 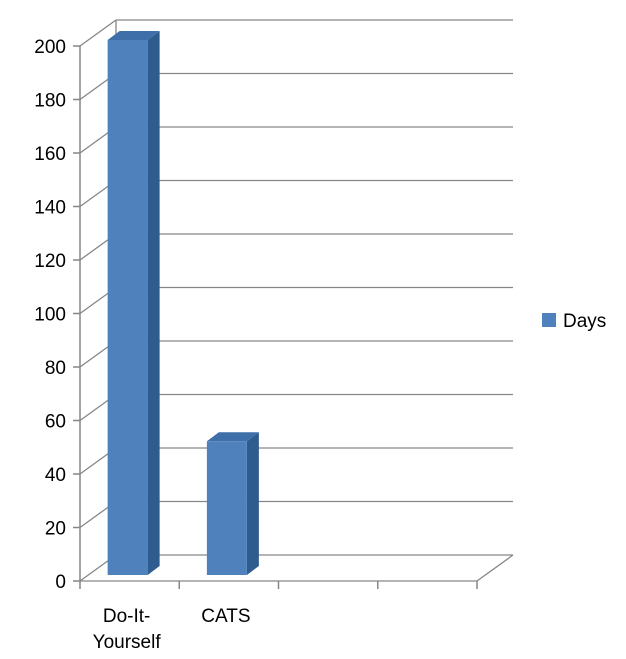 What do you see at coordinates (127, 642) in the screenshot?
I see `x-tick-label: Yourself` at bounding box center [127, 642].